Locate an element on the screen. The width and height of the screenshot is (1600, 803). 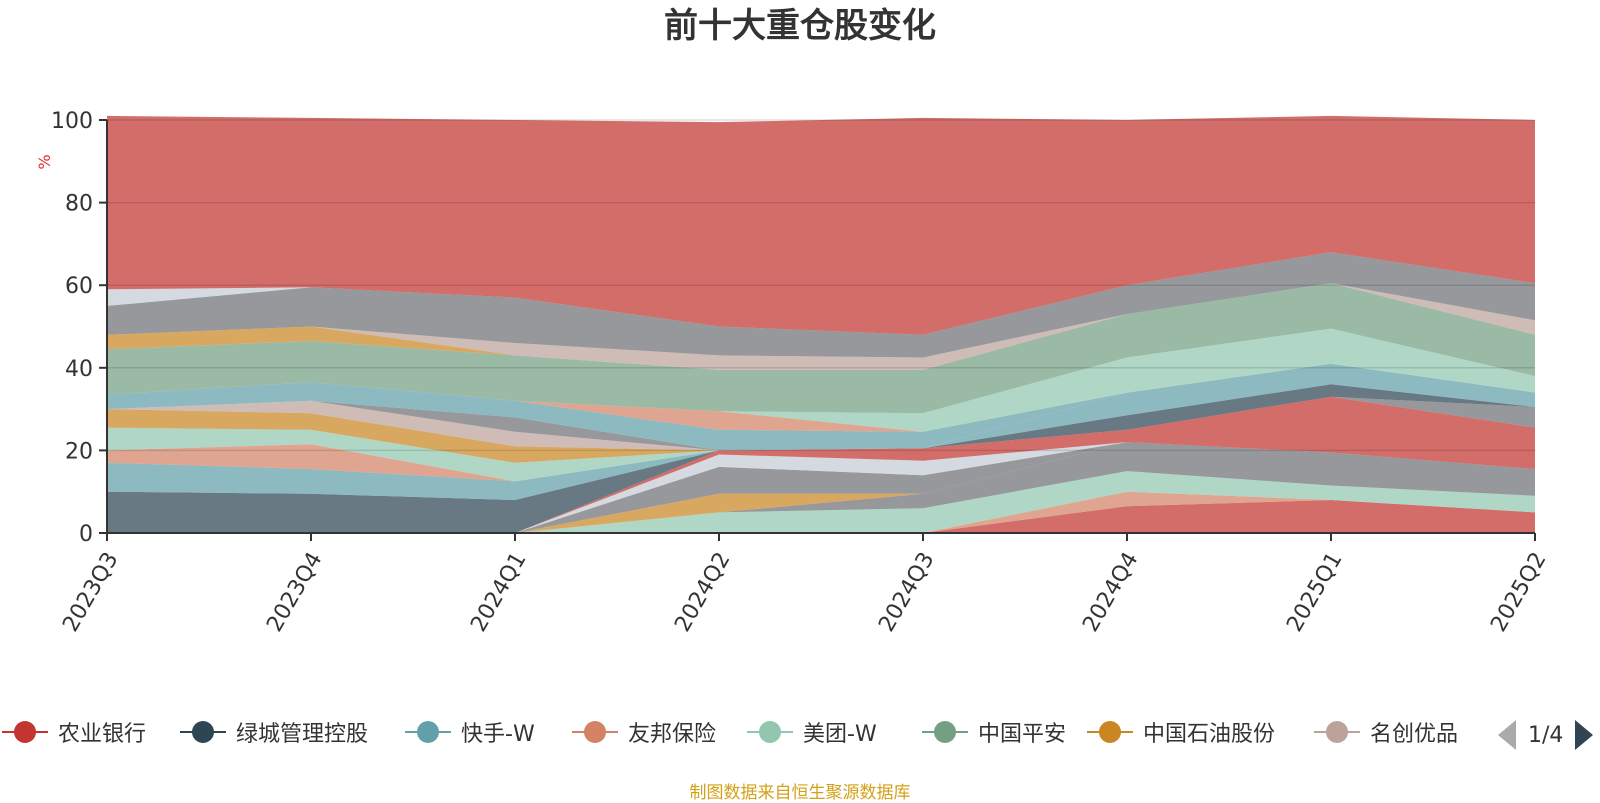
y-tick-label: 0 is located at coordinates (86, 534).